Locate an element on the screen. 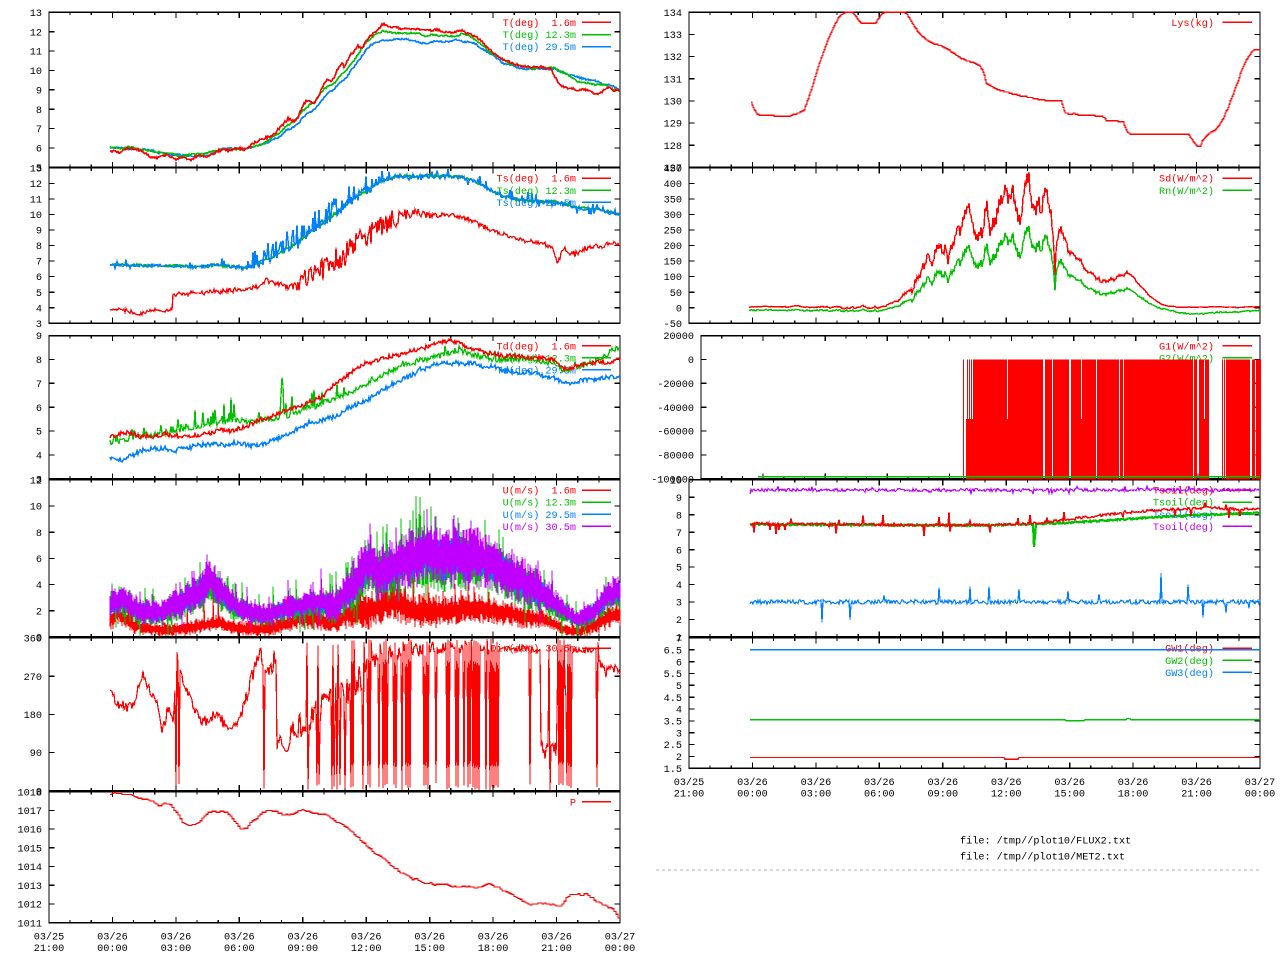  svg-text: 1014 is located at coordinates (30, 868).